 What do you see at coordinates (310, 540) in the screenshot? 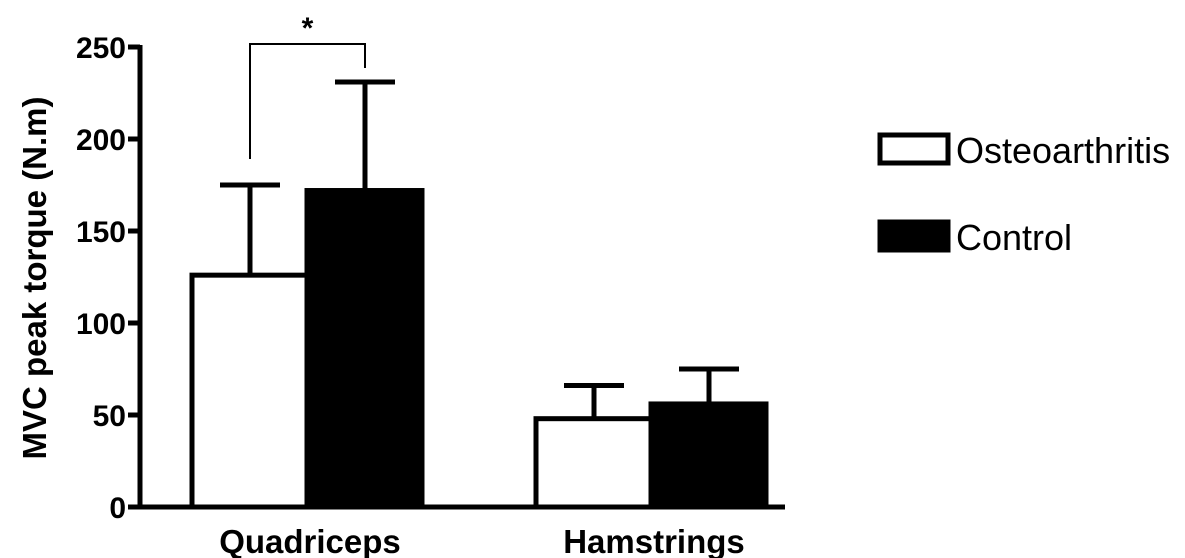
I see `x-tick-label: Quadriceps` at bounding box center [310, 540].